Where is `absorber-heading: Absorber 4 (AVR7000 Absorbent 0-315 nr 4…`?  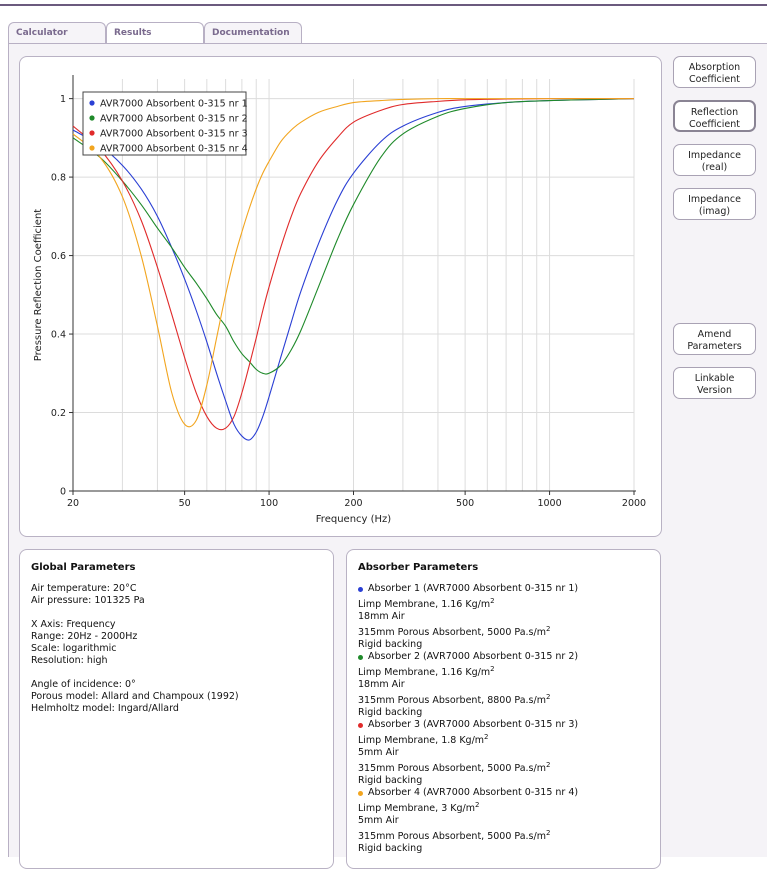
absorber-heading: Absorber 4 (AVR7000 Absorbent 0-315 nr 4… is located at coordinates (473, 792).